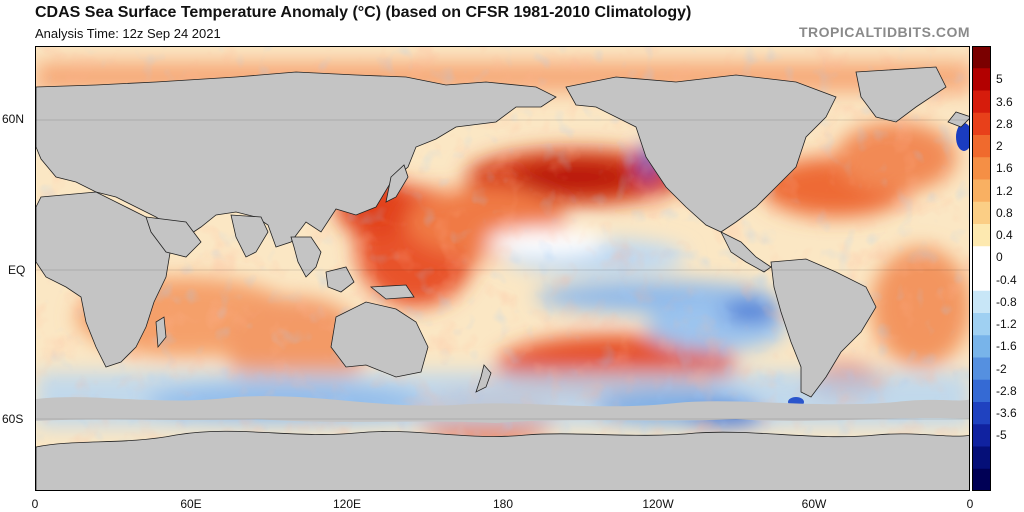 This screenshot has width=1024, height=512. What do you see at coordinates (397, 183) in the screenshot?
I see `japan` at bounding box center [397, 183].